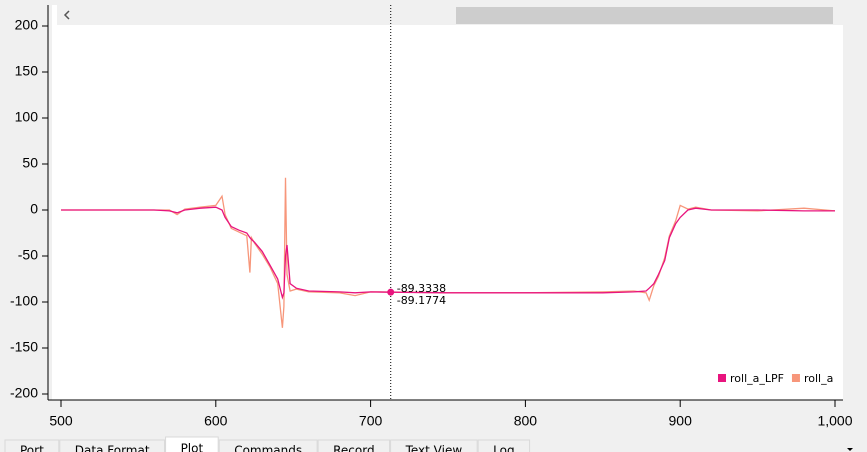  I want to click on cursor-label: -89.1774, so click(421, 300).